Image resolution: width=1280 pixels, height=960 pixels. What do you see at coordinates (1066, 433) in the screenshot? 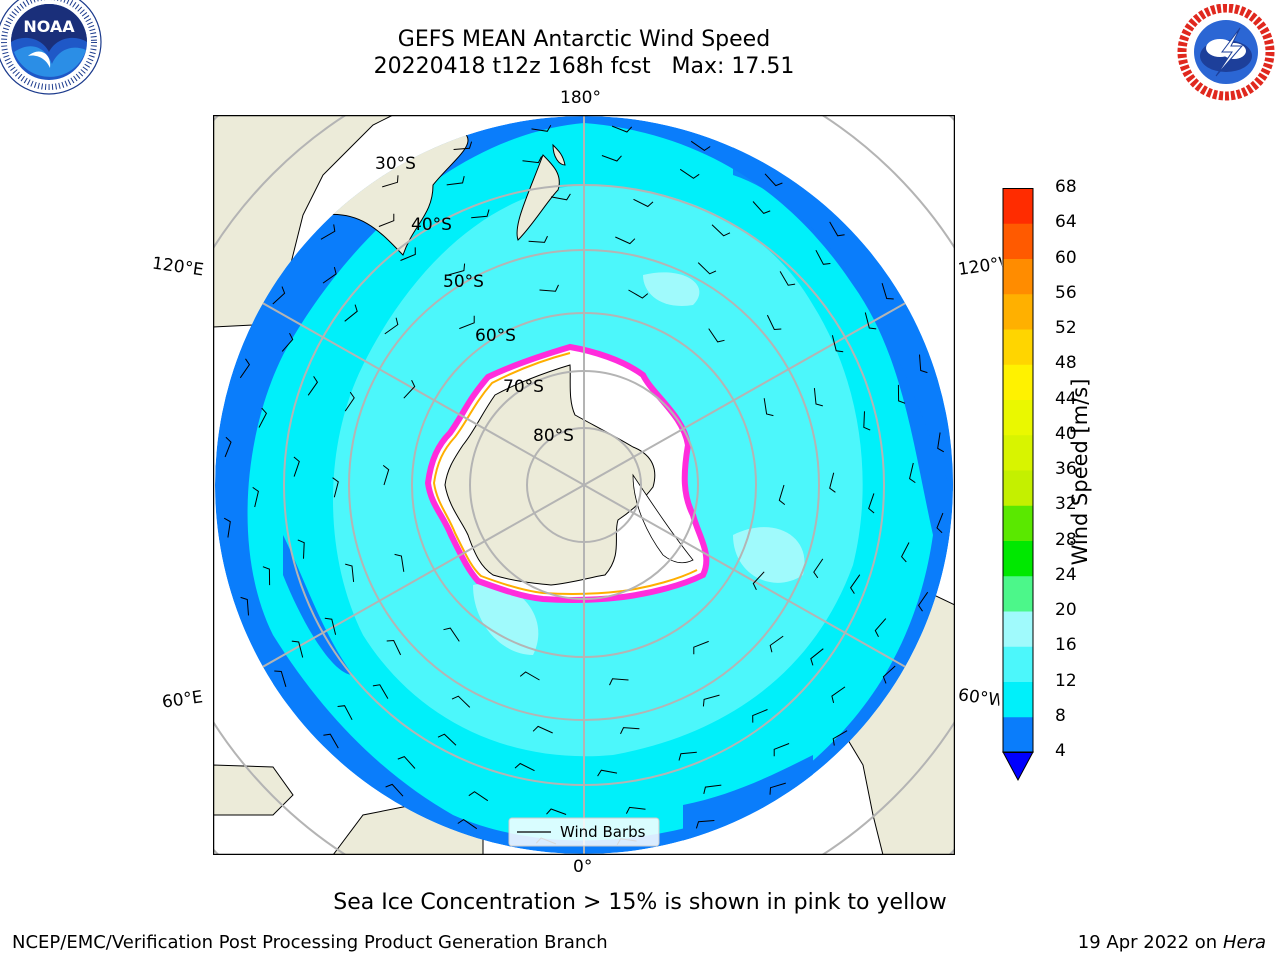
I see `colorbar-tick-label: 40` at bounding box center [1066, 433].